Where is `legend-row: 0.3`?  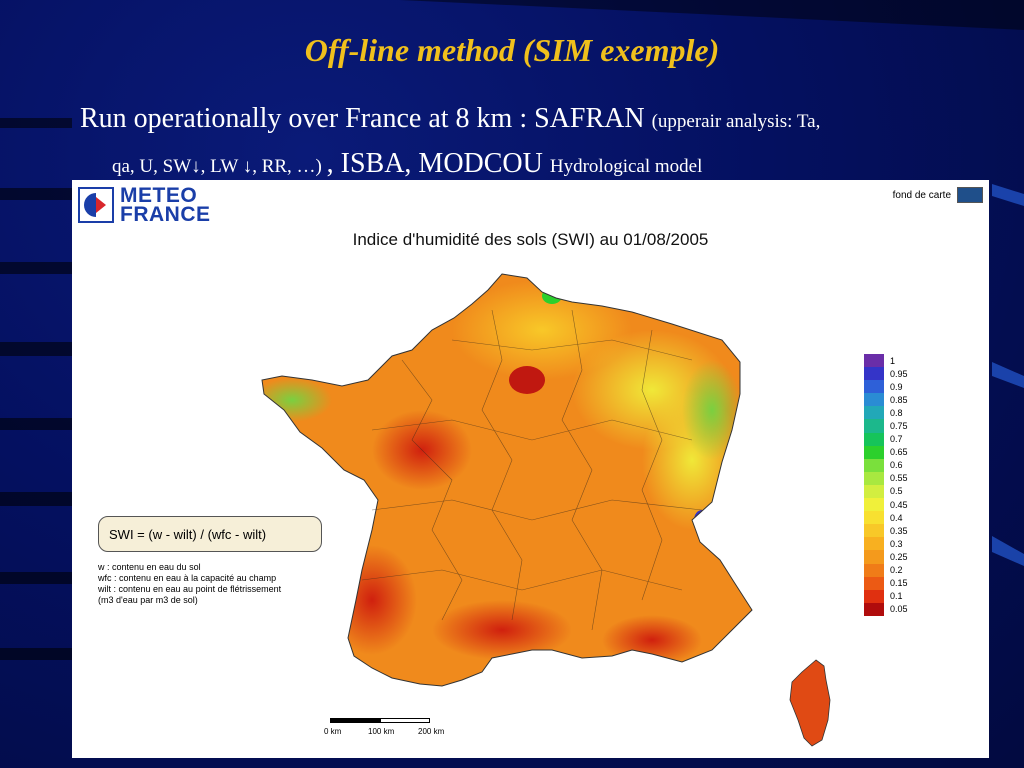 legend-row: 0.3 is located at coordinates (886, 544).